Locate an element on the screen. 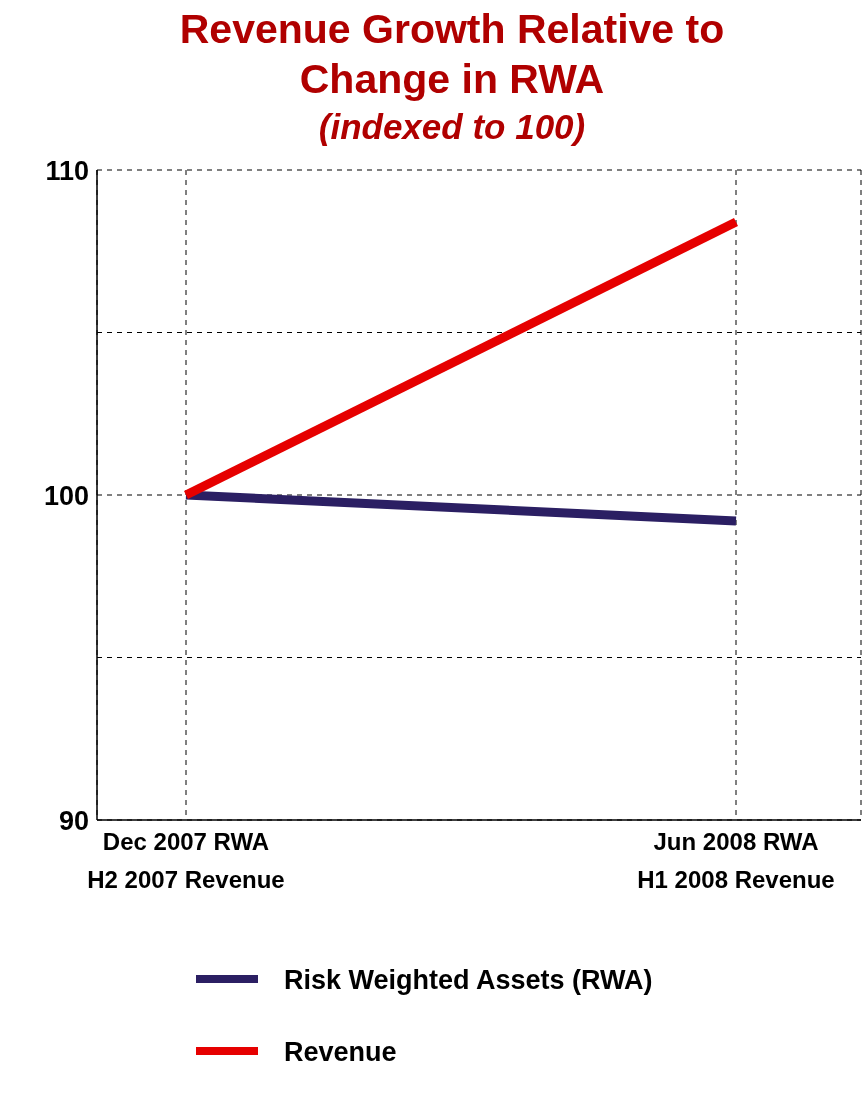  y-tick-label: 110 is located at coordinates (67, 170).